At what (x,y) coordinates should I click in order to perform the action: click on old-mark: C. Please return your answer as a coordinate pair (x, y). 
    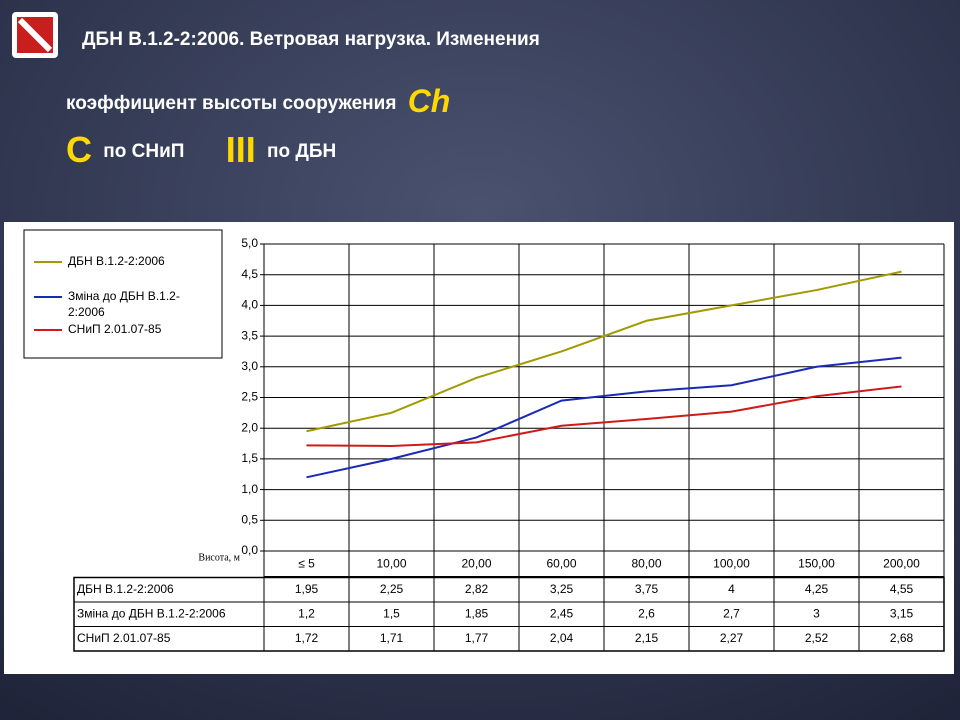
    Looking at the image, I should click on (79, 149).